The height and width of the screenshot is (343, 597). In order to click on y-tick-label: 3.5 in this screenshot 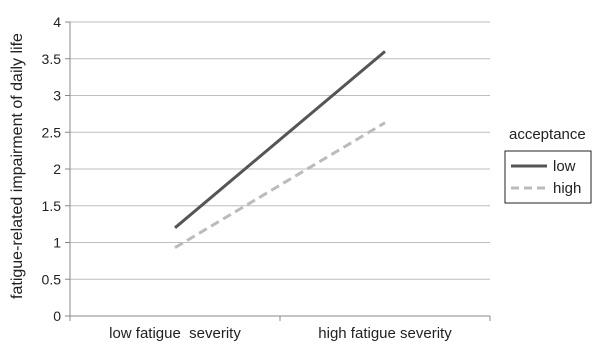, I will do `click(52, 59)`.